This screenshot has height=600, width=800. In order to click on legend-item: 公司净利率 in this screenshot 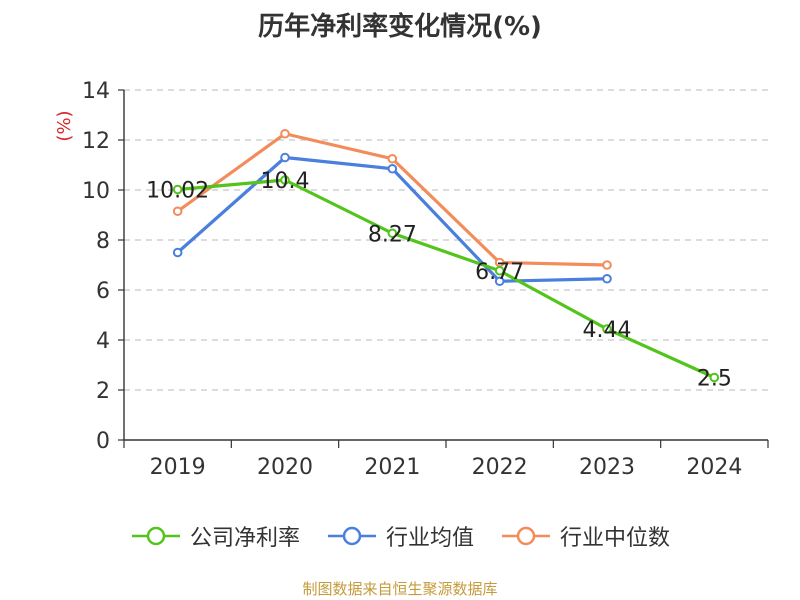, I will do `click(215, 536)`.